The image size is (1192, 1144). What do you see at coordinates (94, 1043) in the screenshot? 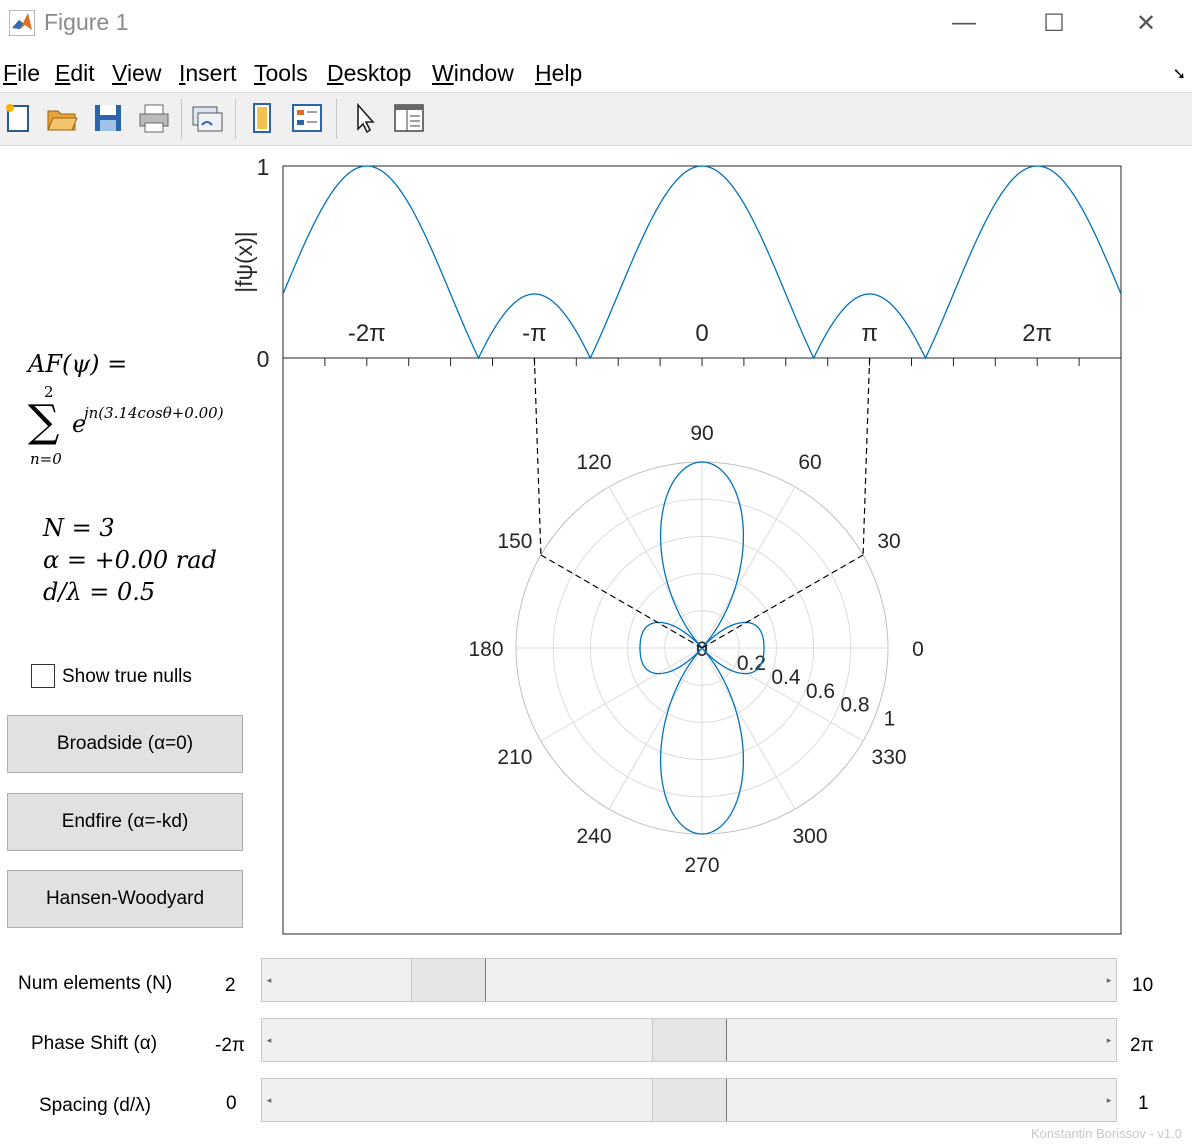
I see `phase-shift-label: Phase Shift (α)` at bounding box center [94, 1043].